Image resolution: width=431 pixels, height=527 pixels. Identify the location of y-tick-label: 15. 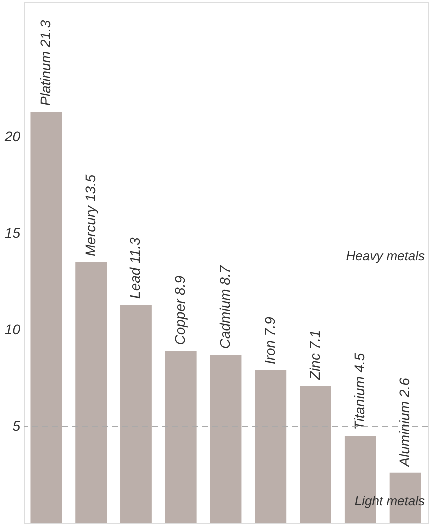
(12, 233).